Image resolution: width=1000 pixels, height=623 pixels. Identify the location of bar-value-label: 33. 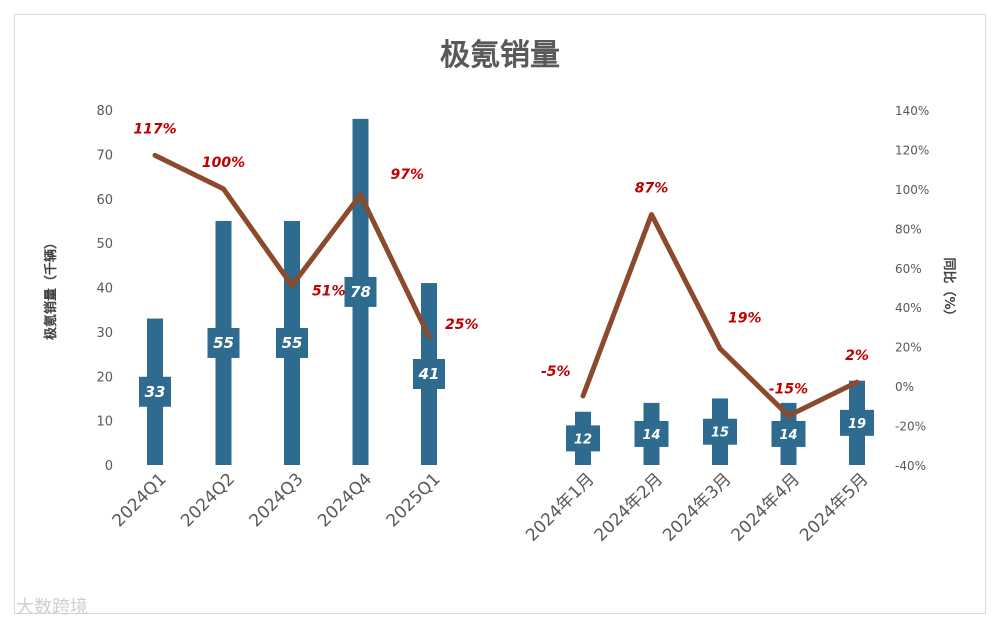
(155, 392).